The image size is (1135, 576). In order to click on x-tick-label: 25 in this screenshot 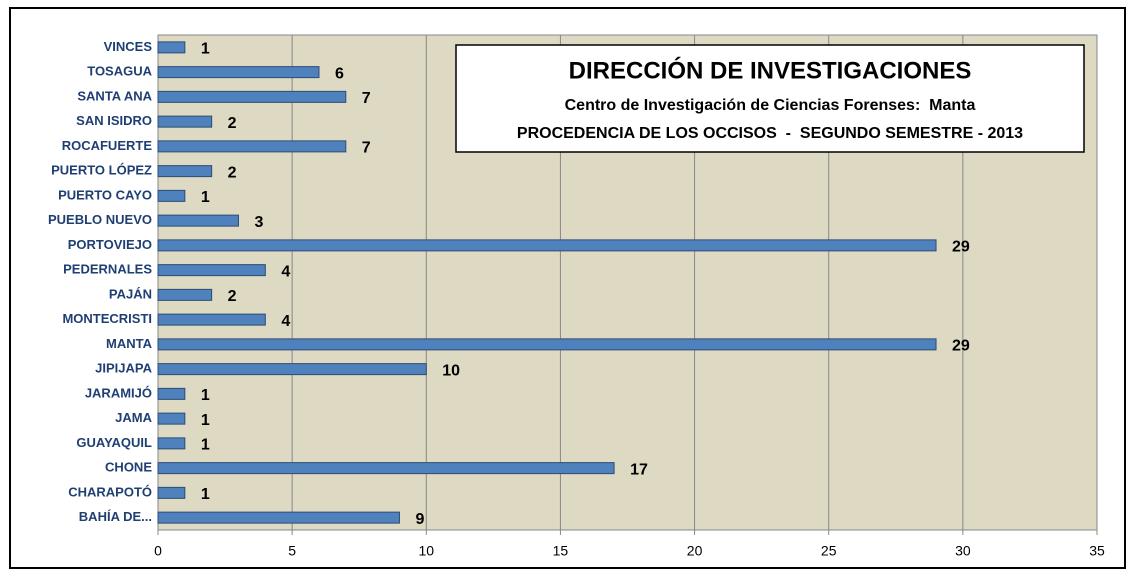, I will do `click(829, 551)`.